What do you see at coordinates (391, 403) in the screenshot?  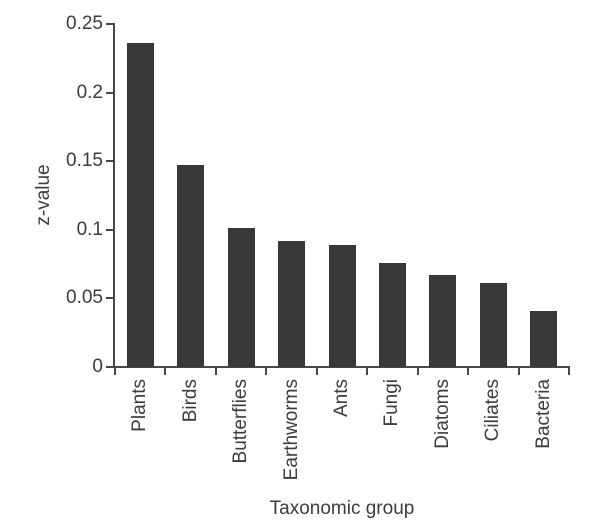 I see `x-tick-label: Fungi` at bounding box center [391, 403].